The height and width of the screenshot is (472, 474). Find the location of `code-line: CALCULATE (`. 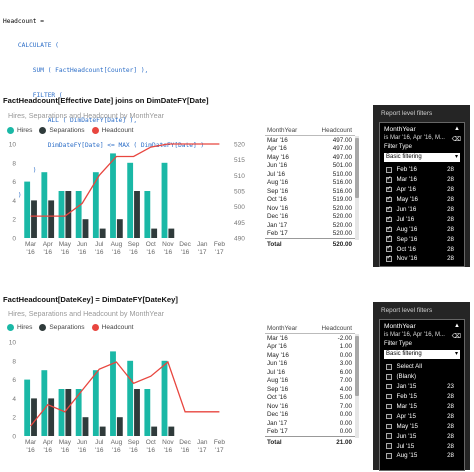

code-line: CALCULATE ( is located at coordinates (31, 46).